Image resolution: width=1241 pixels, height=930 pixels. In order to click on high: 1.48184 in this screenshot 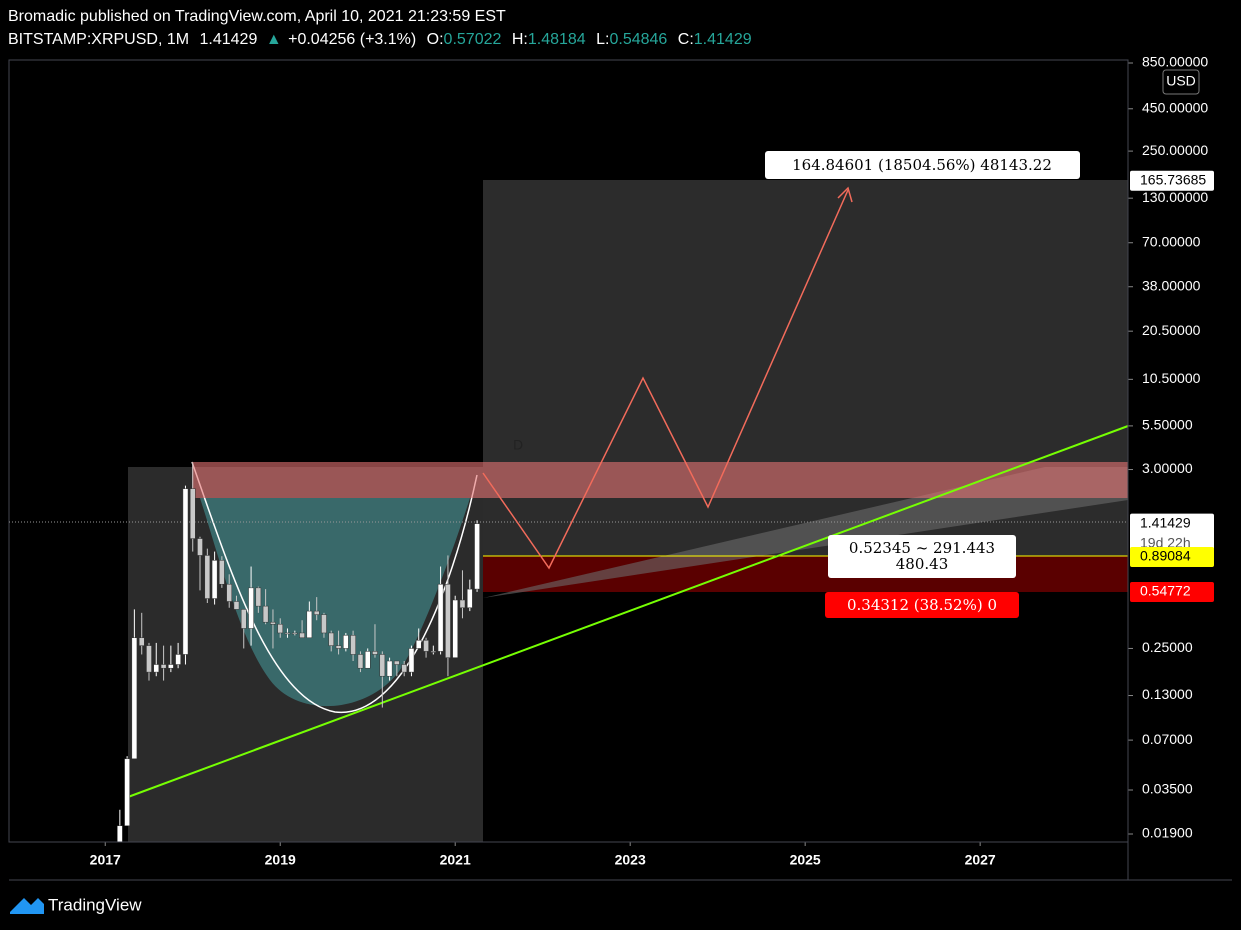, I will do `click(557, 39)`.